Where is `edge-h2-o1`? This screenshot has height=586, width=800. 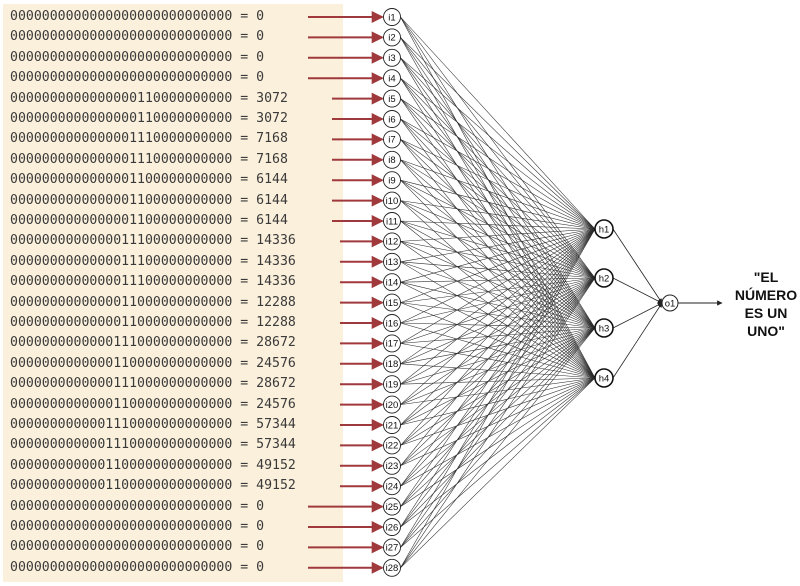
edge-h2-o1 is located at coordinates (637, 290).